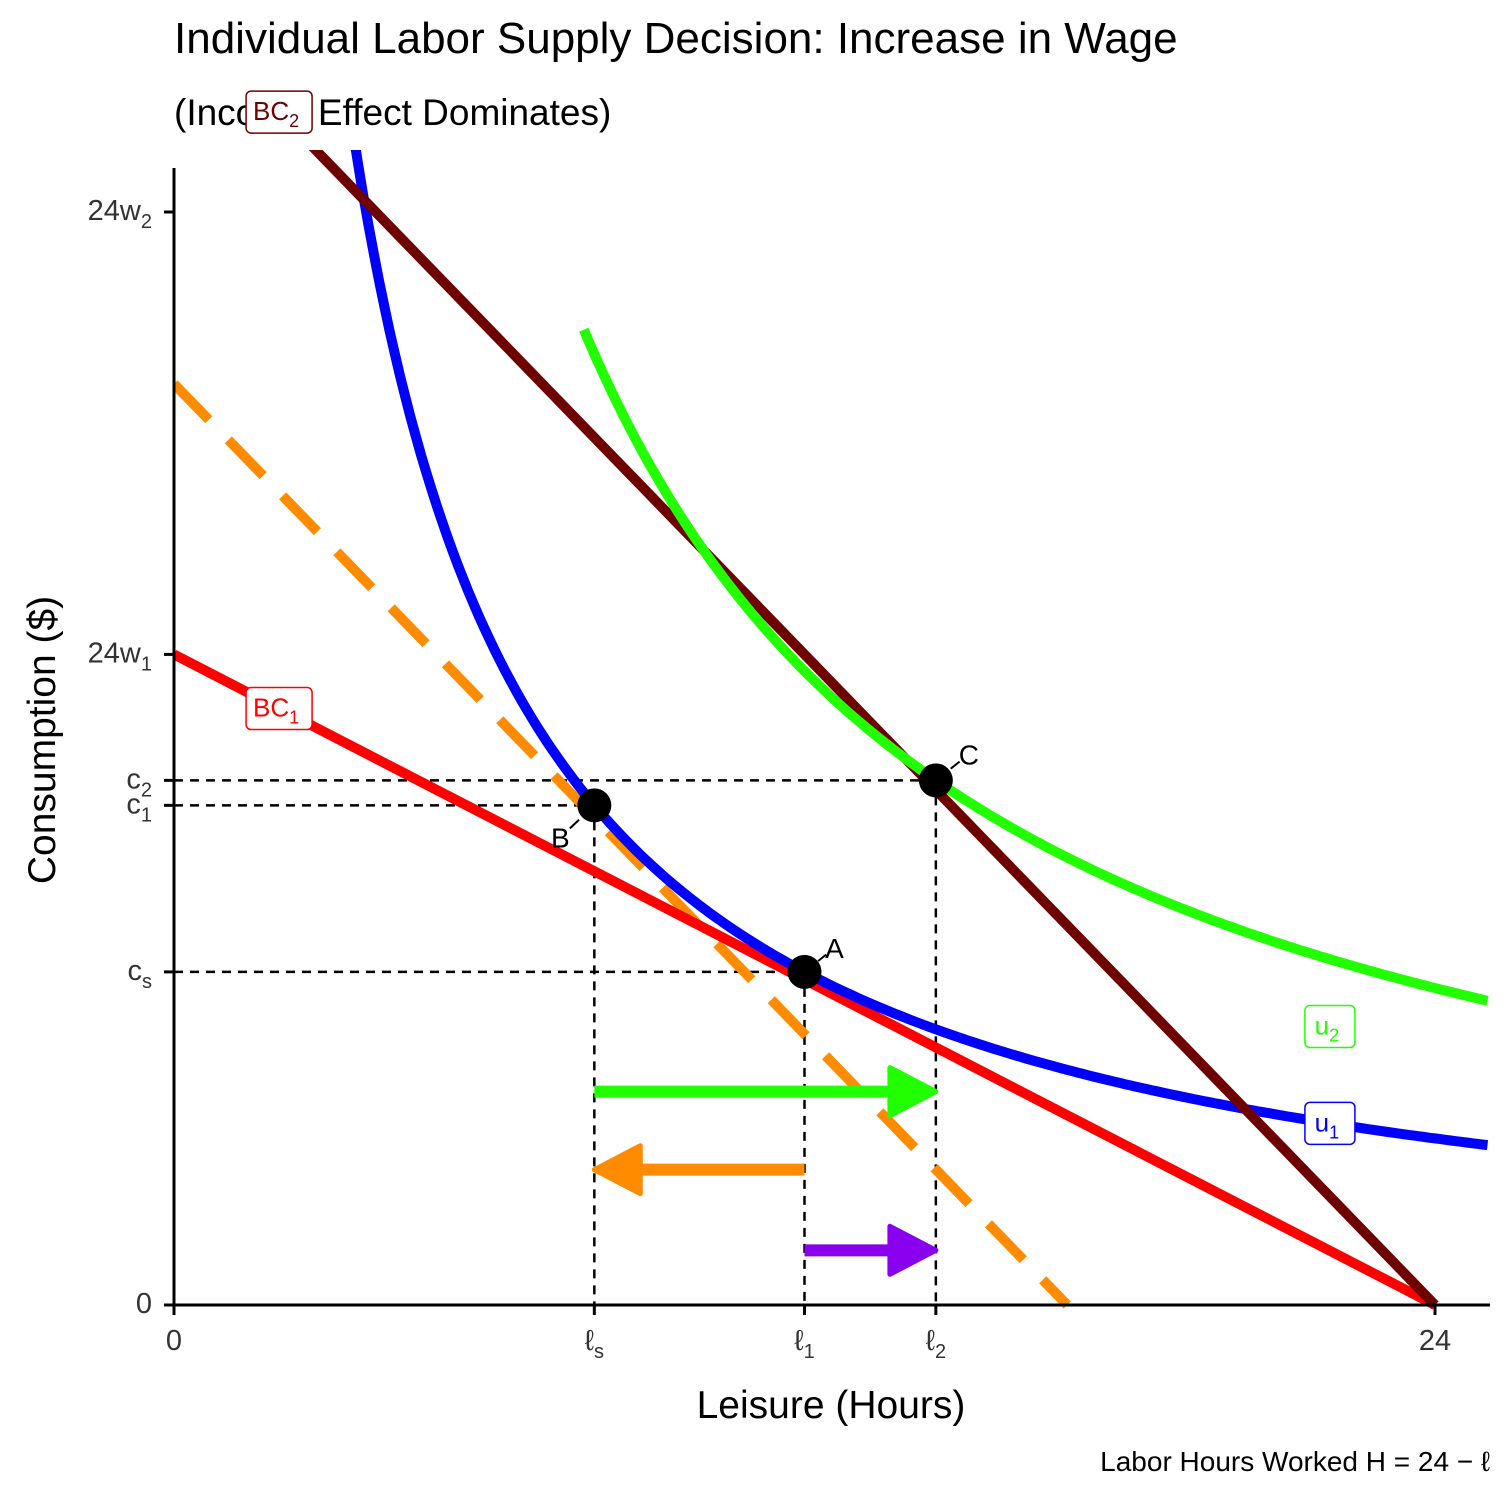 The height and width of the screenshot is (1512, 1512). I want to click on point-label-b: B, so click(560, 837).